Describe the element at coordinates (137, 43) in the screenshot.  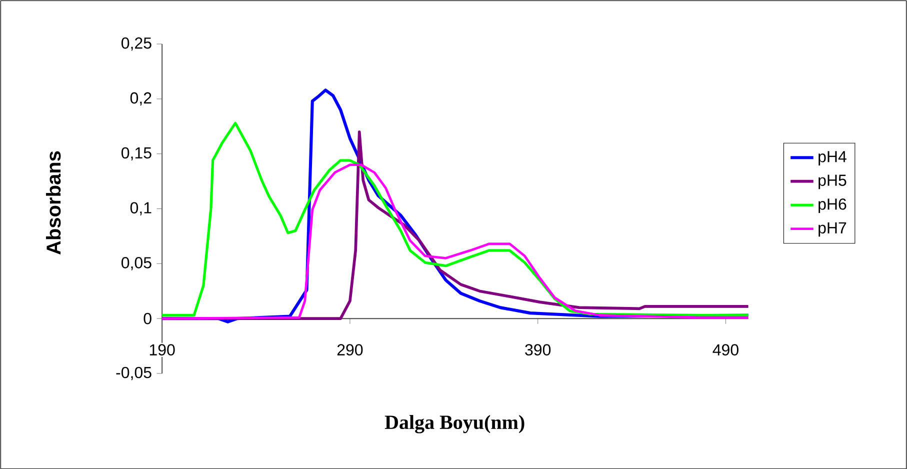
I see `y-tick-label: 0,25` at that location.